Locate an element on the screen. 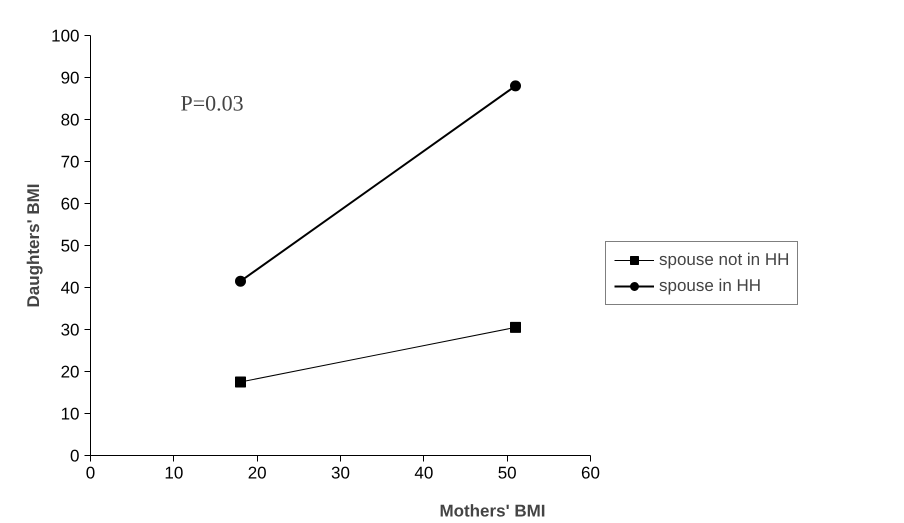  y-tick-label: 0 is located at coordinates (75, 456).